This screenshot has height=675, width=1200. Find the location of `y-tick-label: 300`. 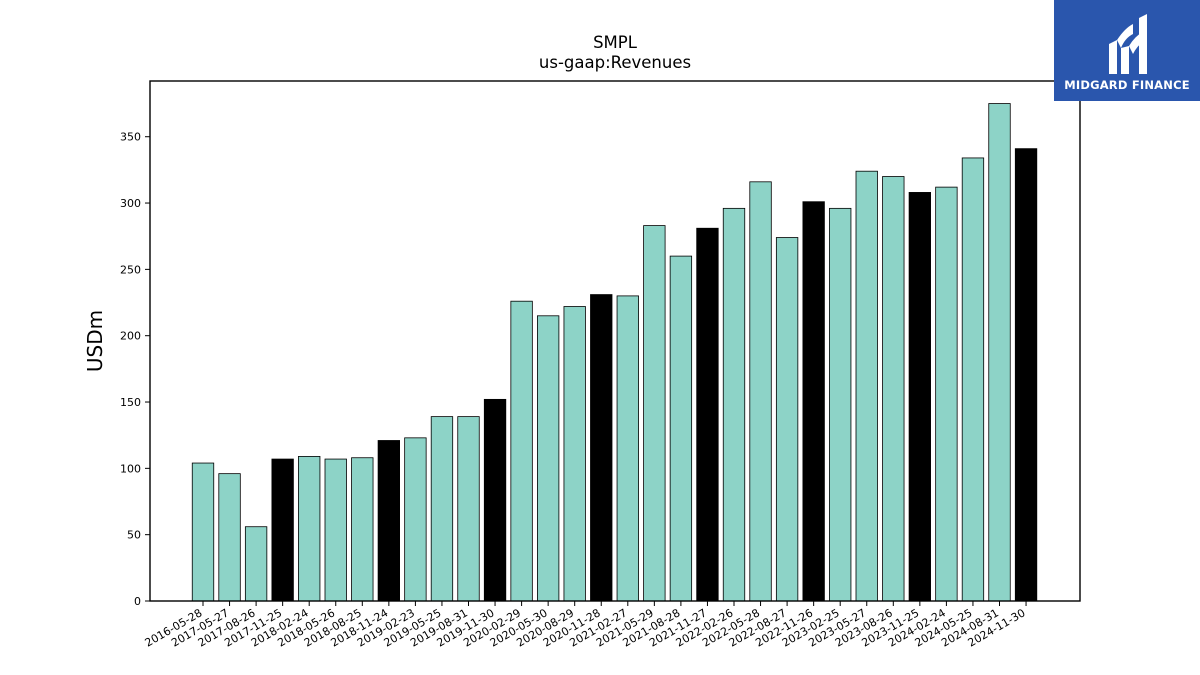

y-tick-label: 300 is located at coordinates (130, 203).